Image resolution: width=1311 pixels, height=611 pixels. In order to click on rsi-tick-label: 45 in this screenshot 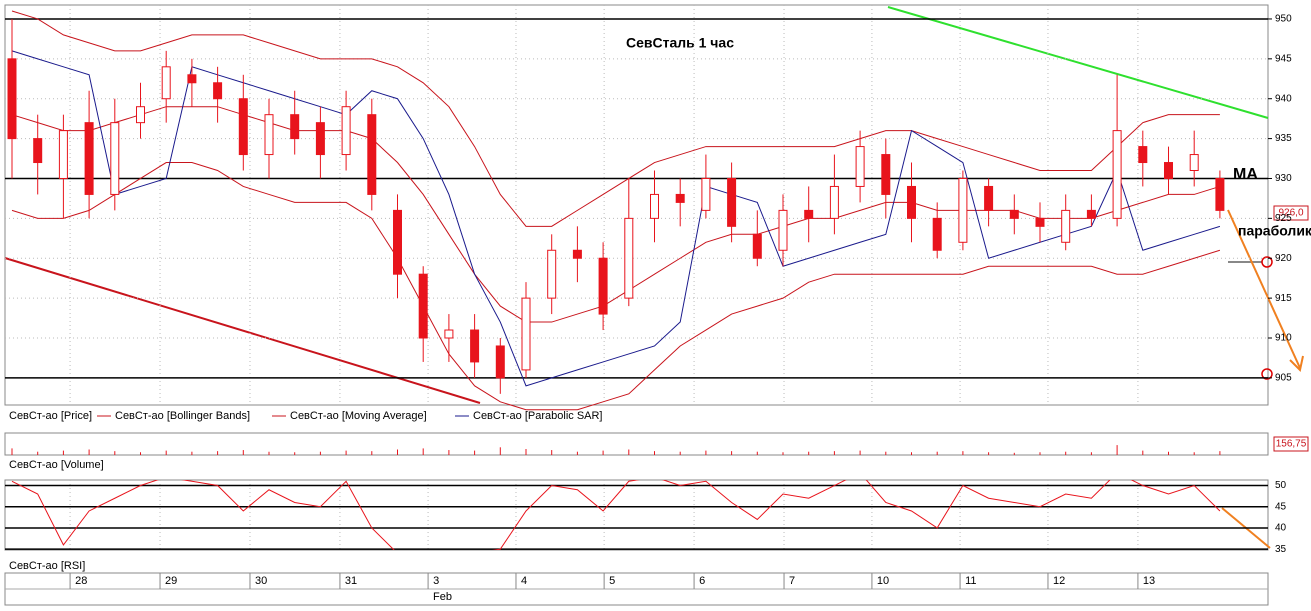, I will do `click(1281, 506)`.